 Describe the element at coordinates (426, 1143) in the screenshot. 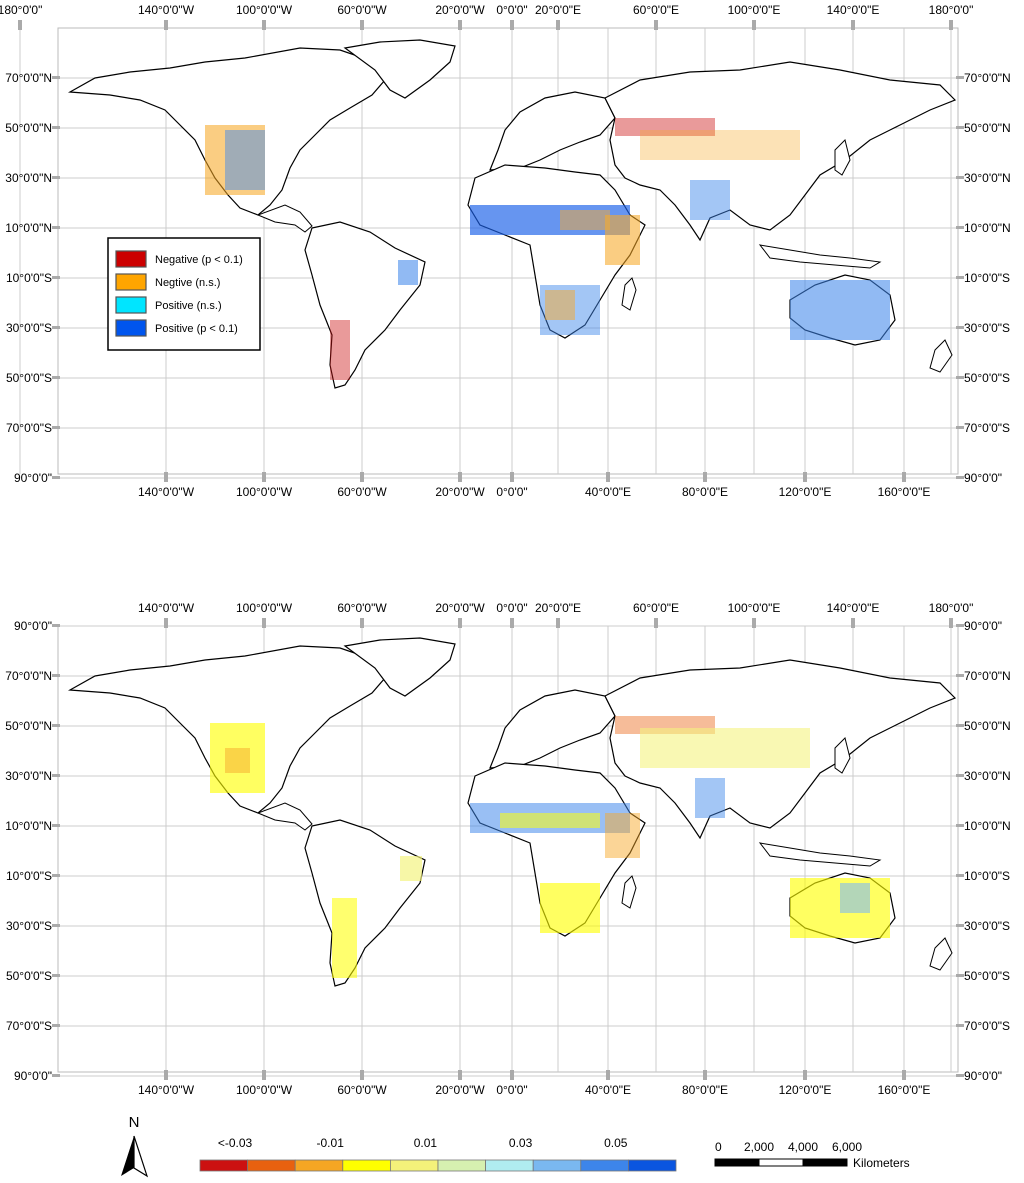

I see `colorbar-label: 0.01` at that location.